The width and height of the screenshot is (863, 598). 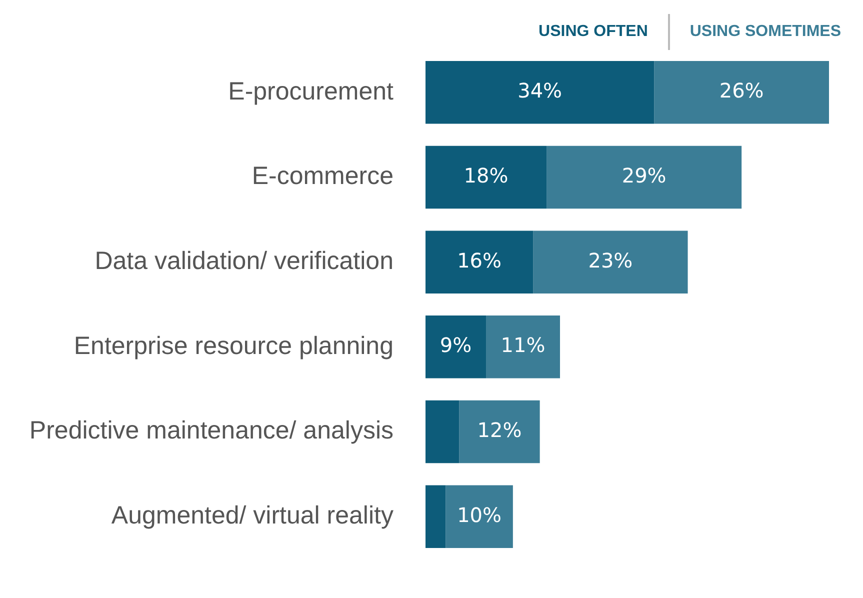 I want to click on data-label: 26%, so click(x=741, y=90).